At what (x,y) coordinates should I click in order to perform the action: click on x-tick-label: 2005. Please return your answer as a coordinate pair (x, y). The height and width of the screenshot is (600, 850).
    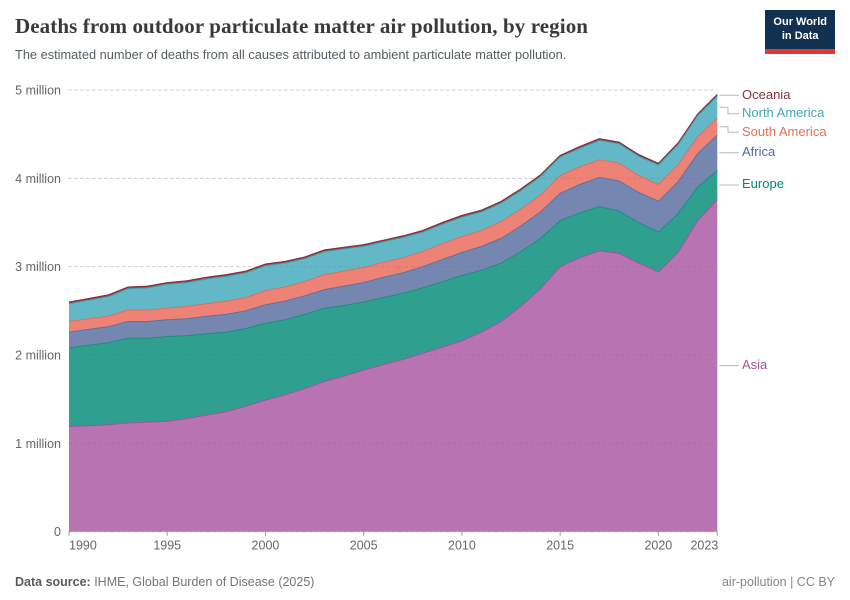
    Looking at the image, I should click on (364, 546).